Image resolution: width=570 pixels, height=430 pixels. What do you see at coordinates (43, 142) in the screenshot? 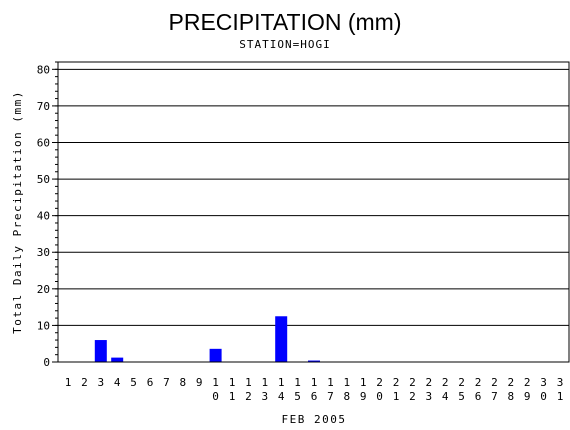
I see `y-tick-label: 60` at bounding box center [43, 142].